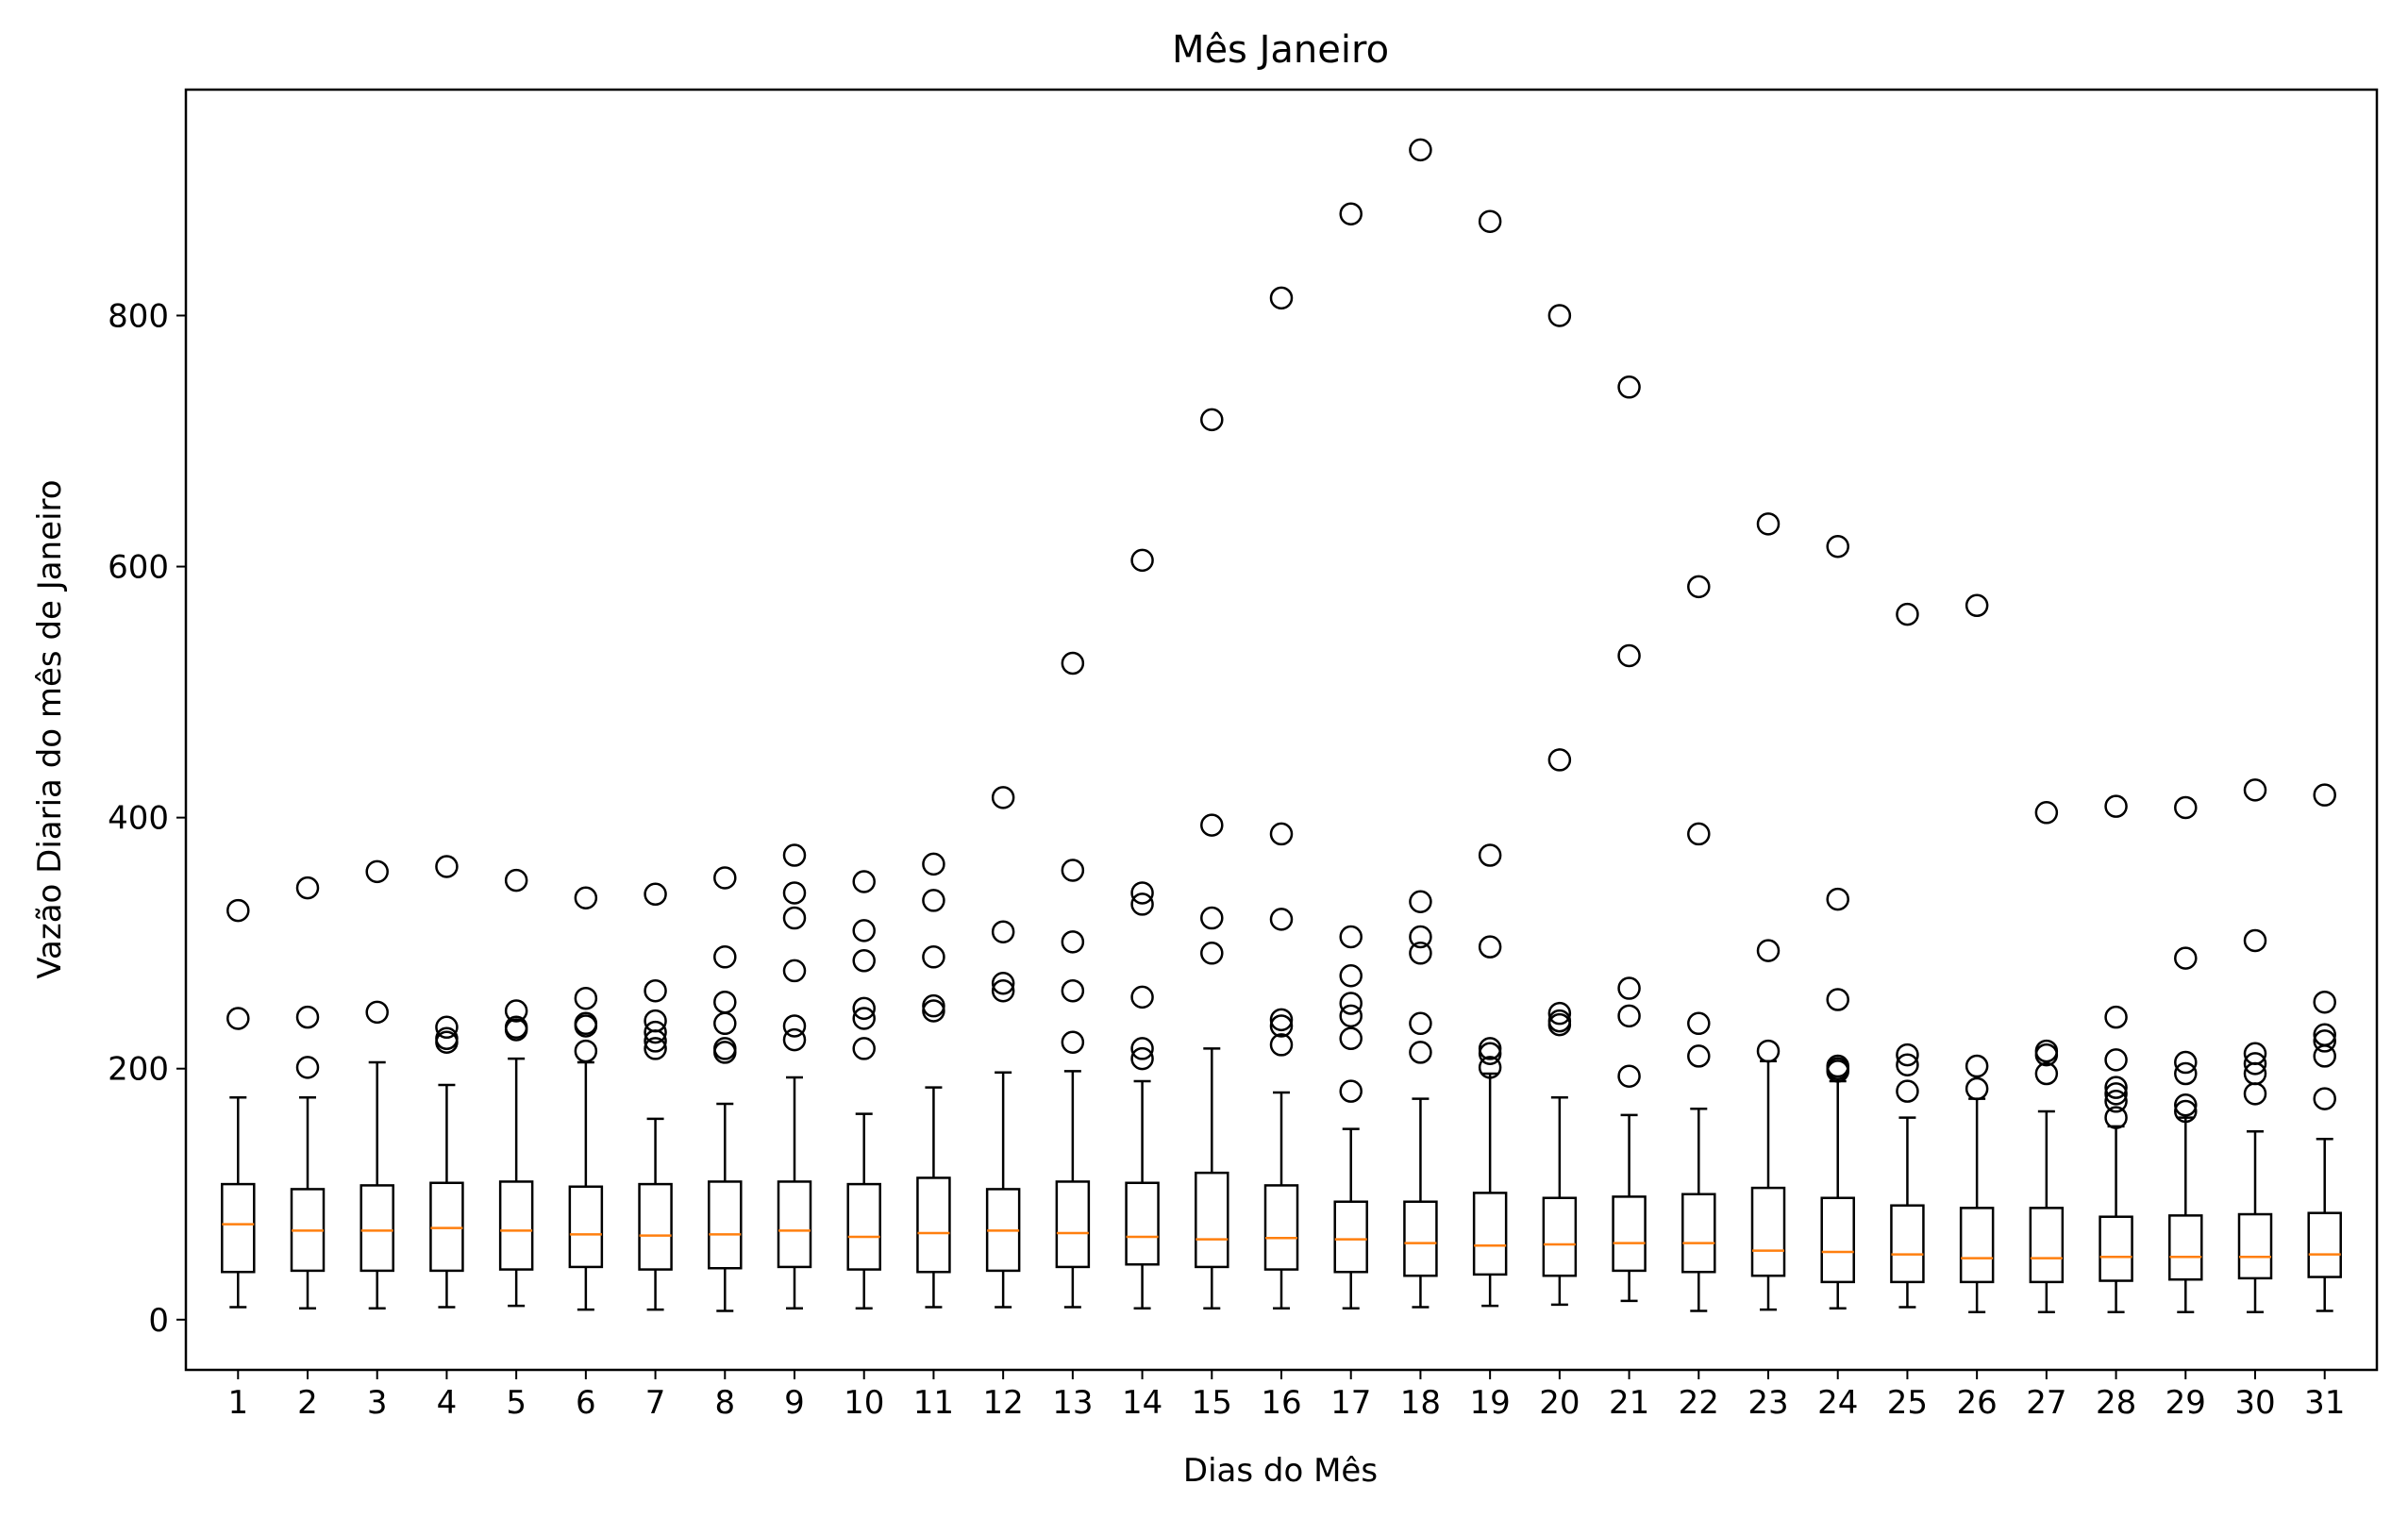 This screenshot has width=2408, height=1518. What do you see at coordinates (147, 818) in the screenshot?
I see `y-axis: 0 200 400 600 800` at bounding box center [147, 818].